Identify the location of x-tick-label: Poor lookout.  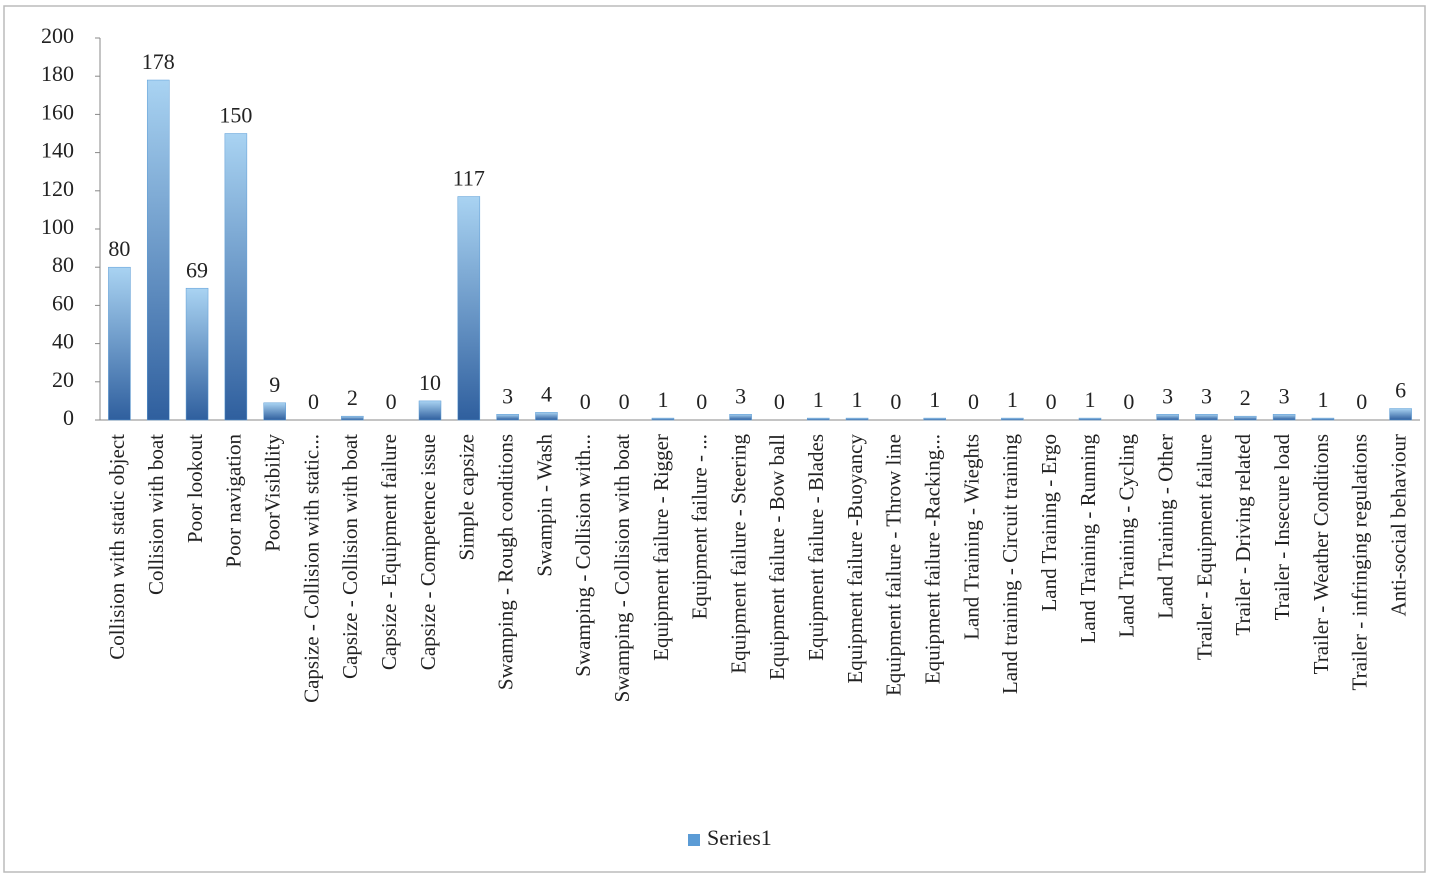
(195, 488).